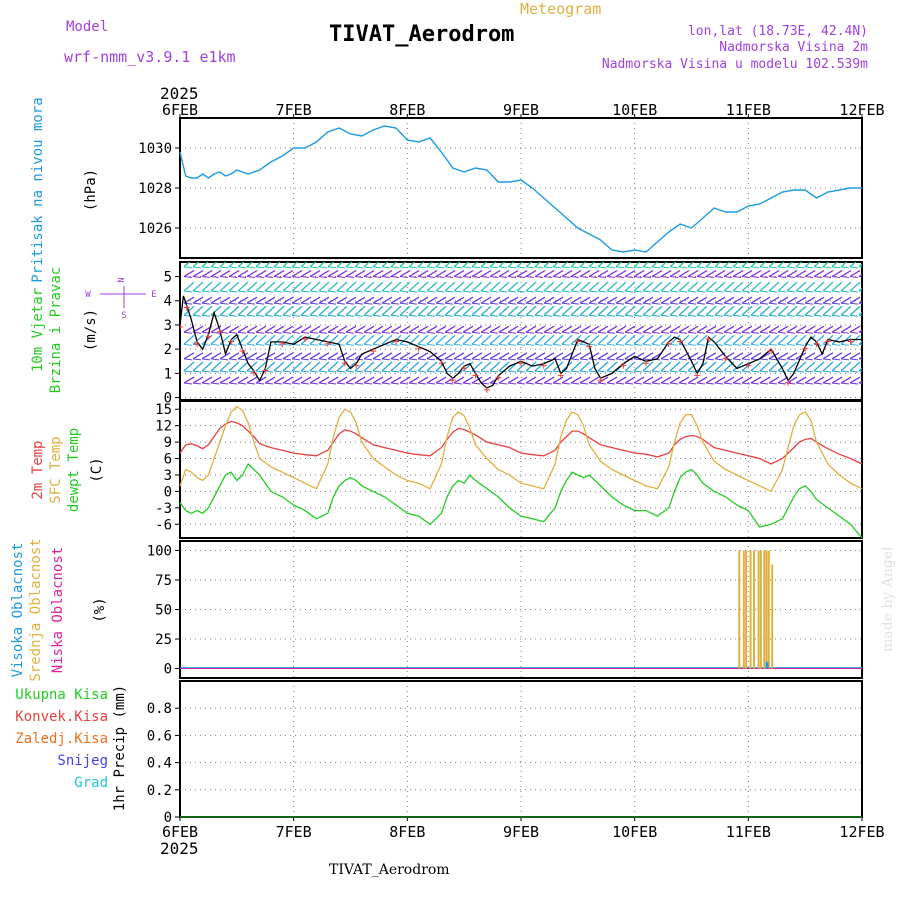  What do you see at coordinates (153, 295) in the screenshot?
I see `compass-east: E` at bounding box center [153, 295].